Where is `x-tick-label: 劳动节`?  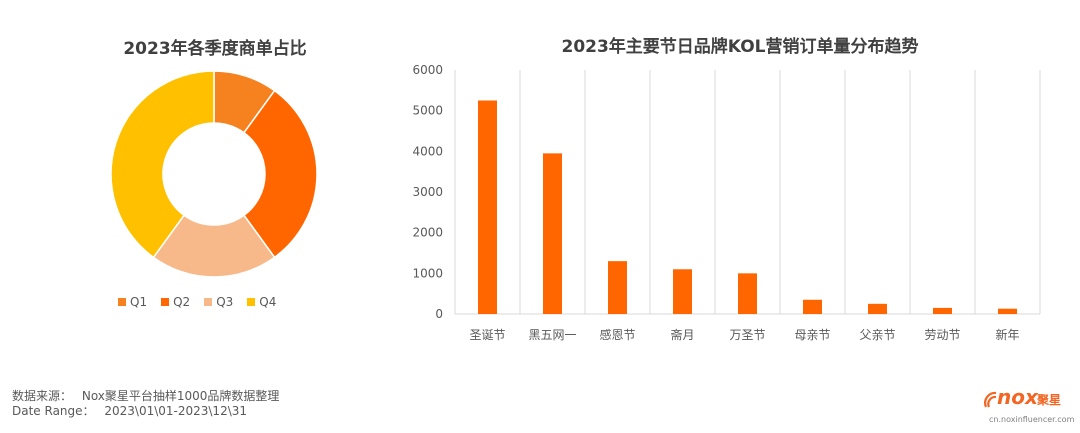
x-tick-label: 劳动节 is located at coordinates (942, 335).